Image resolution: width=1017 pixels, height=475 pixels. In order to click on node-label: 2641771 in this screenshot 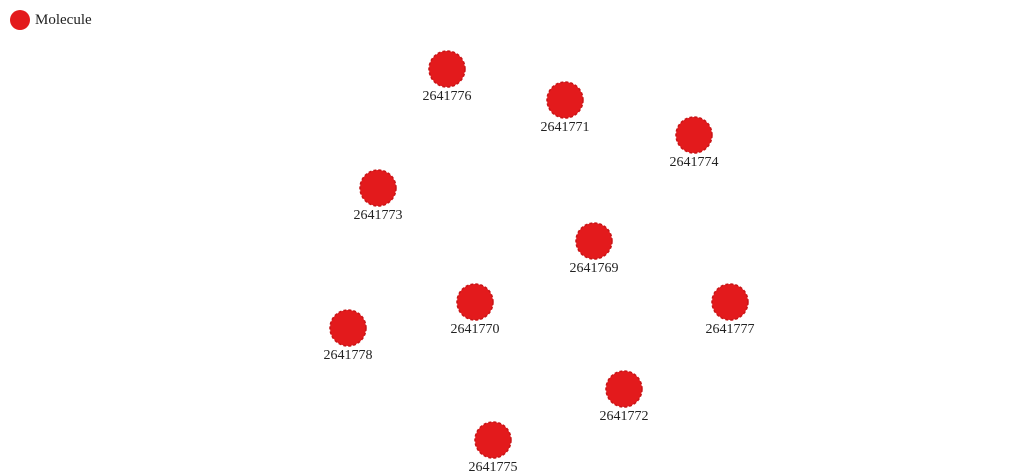, I will do `click(565, 127)`.